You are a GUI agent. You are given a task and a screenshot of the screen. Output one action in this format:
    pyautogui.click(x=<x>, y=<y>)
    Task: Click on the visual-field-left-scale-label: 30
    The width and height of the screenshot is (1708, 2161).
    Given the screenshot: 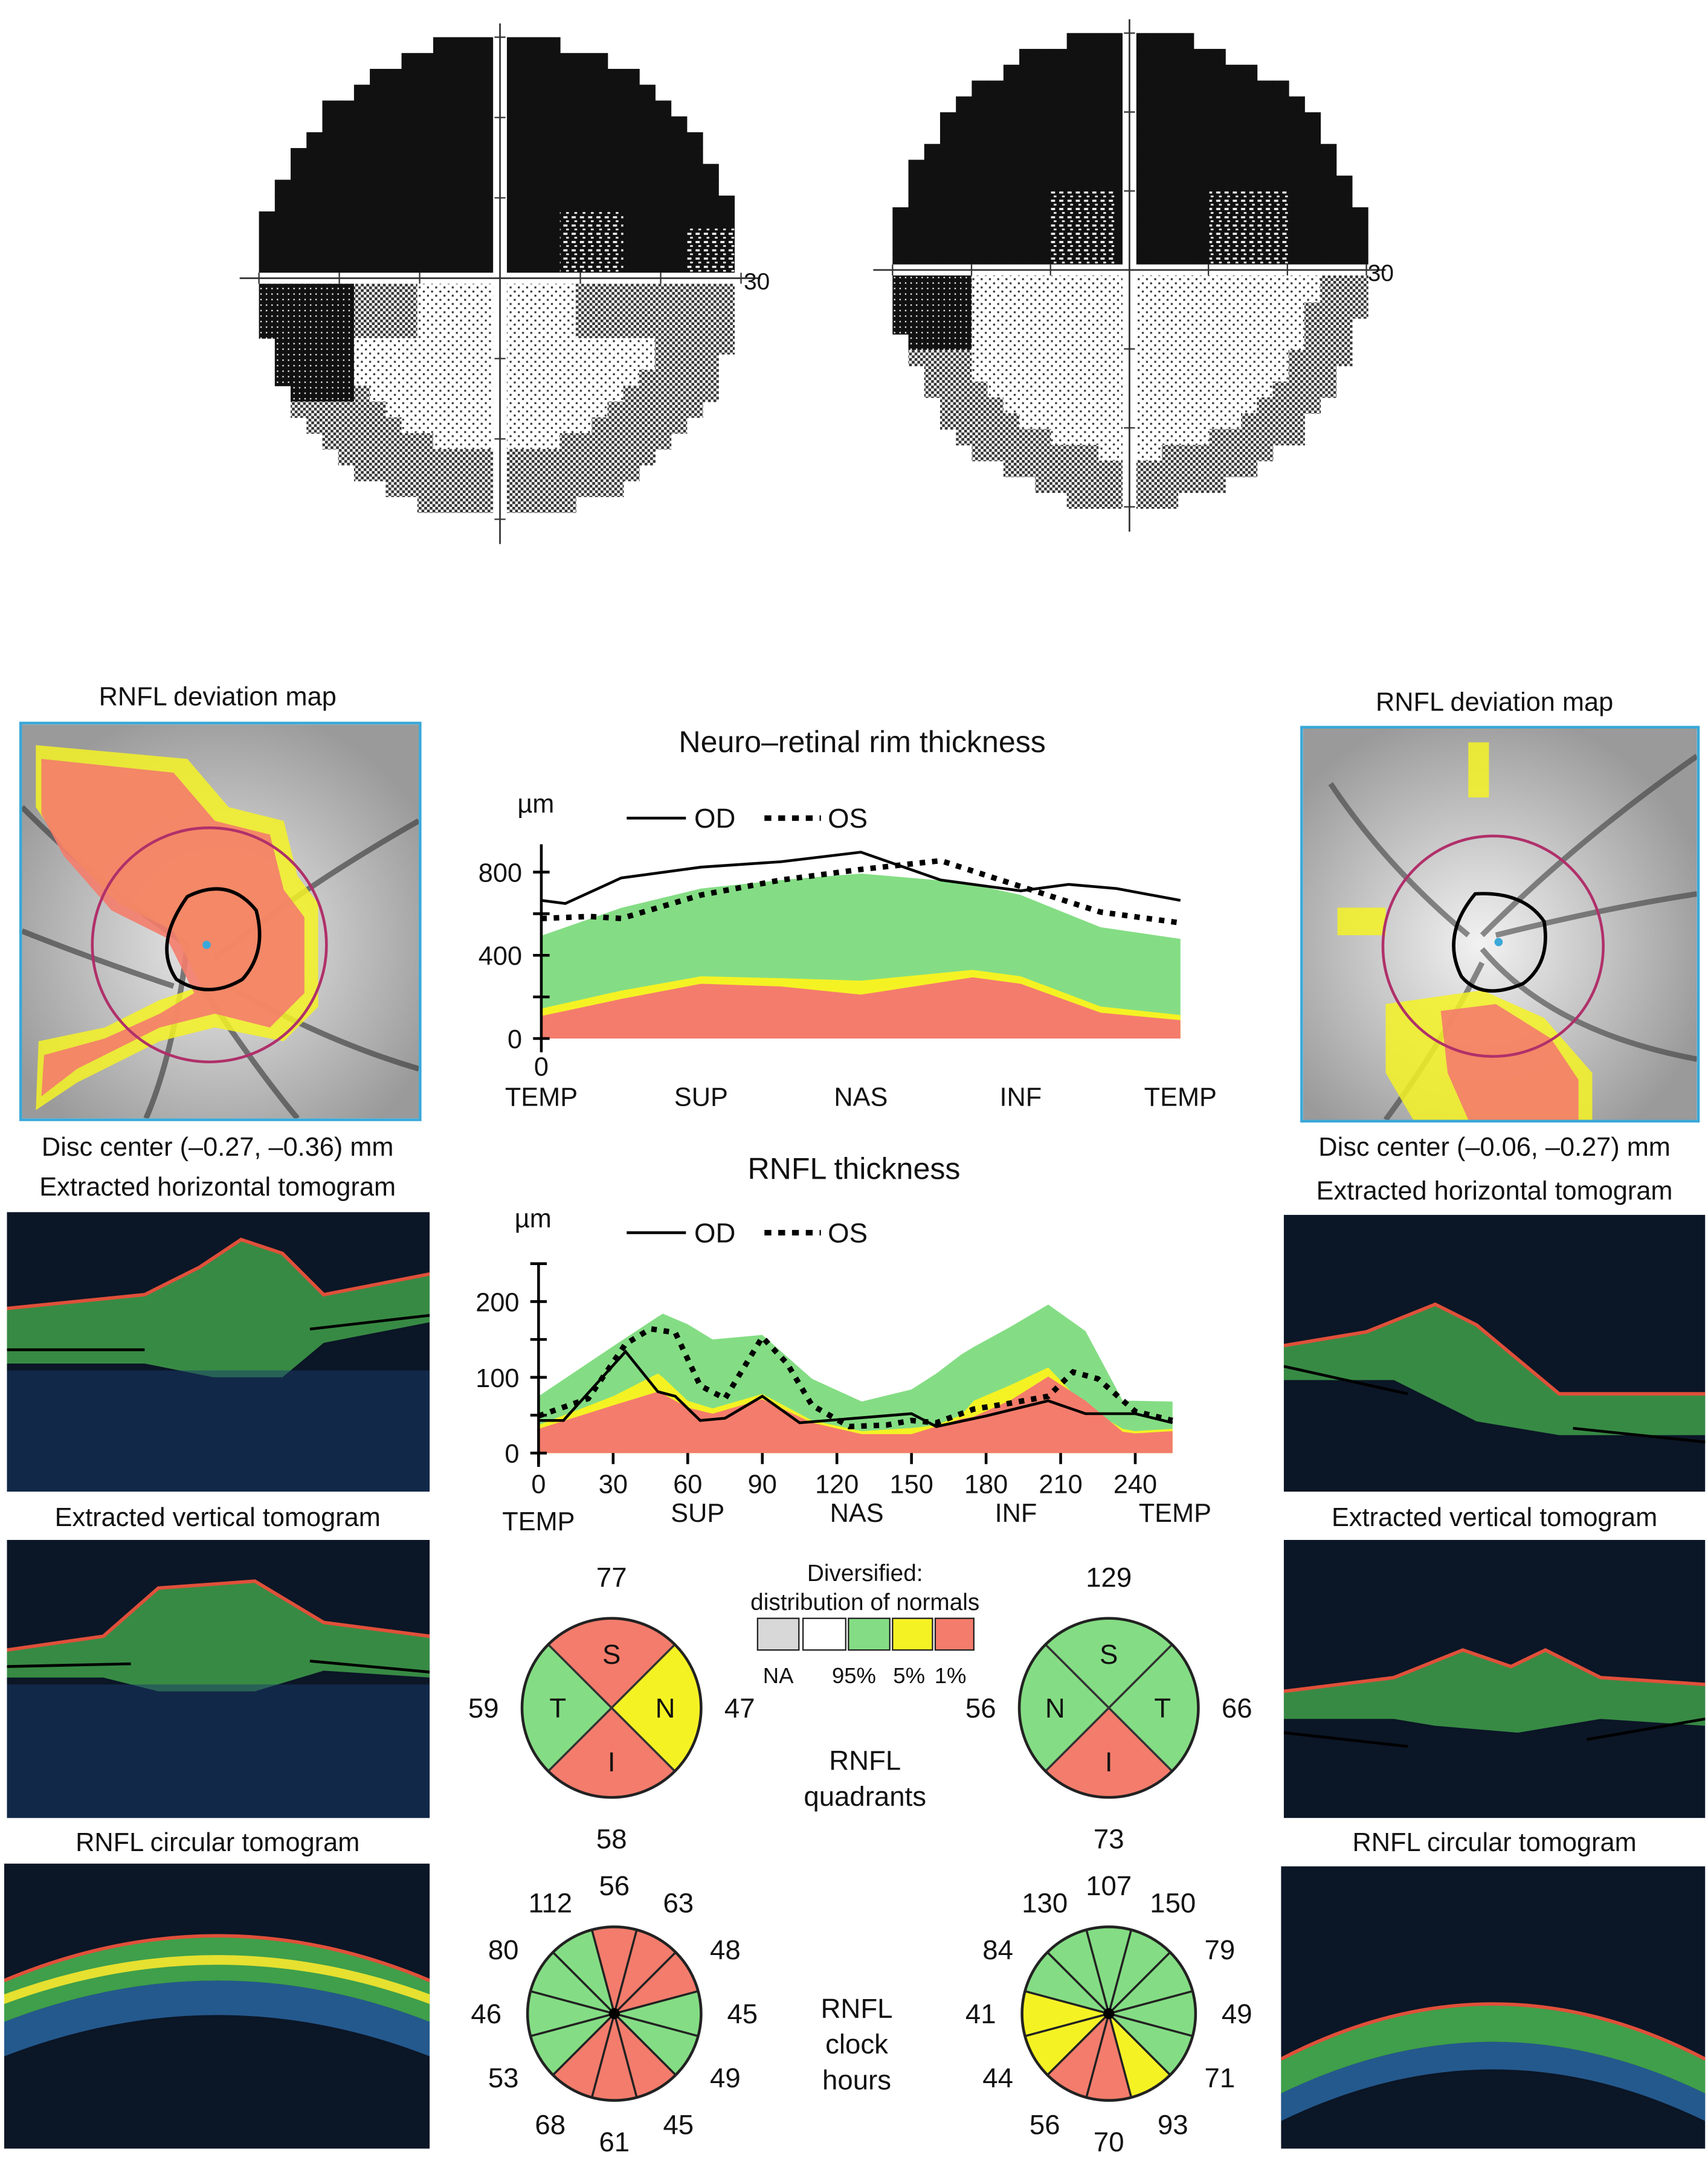 What is the action you would take?
    pyautogui.click(x=757, y=282)
    